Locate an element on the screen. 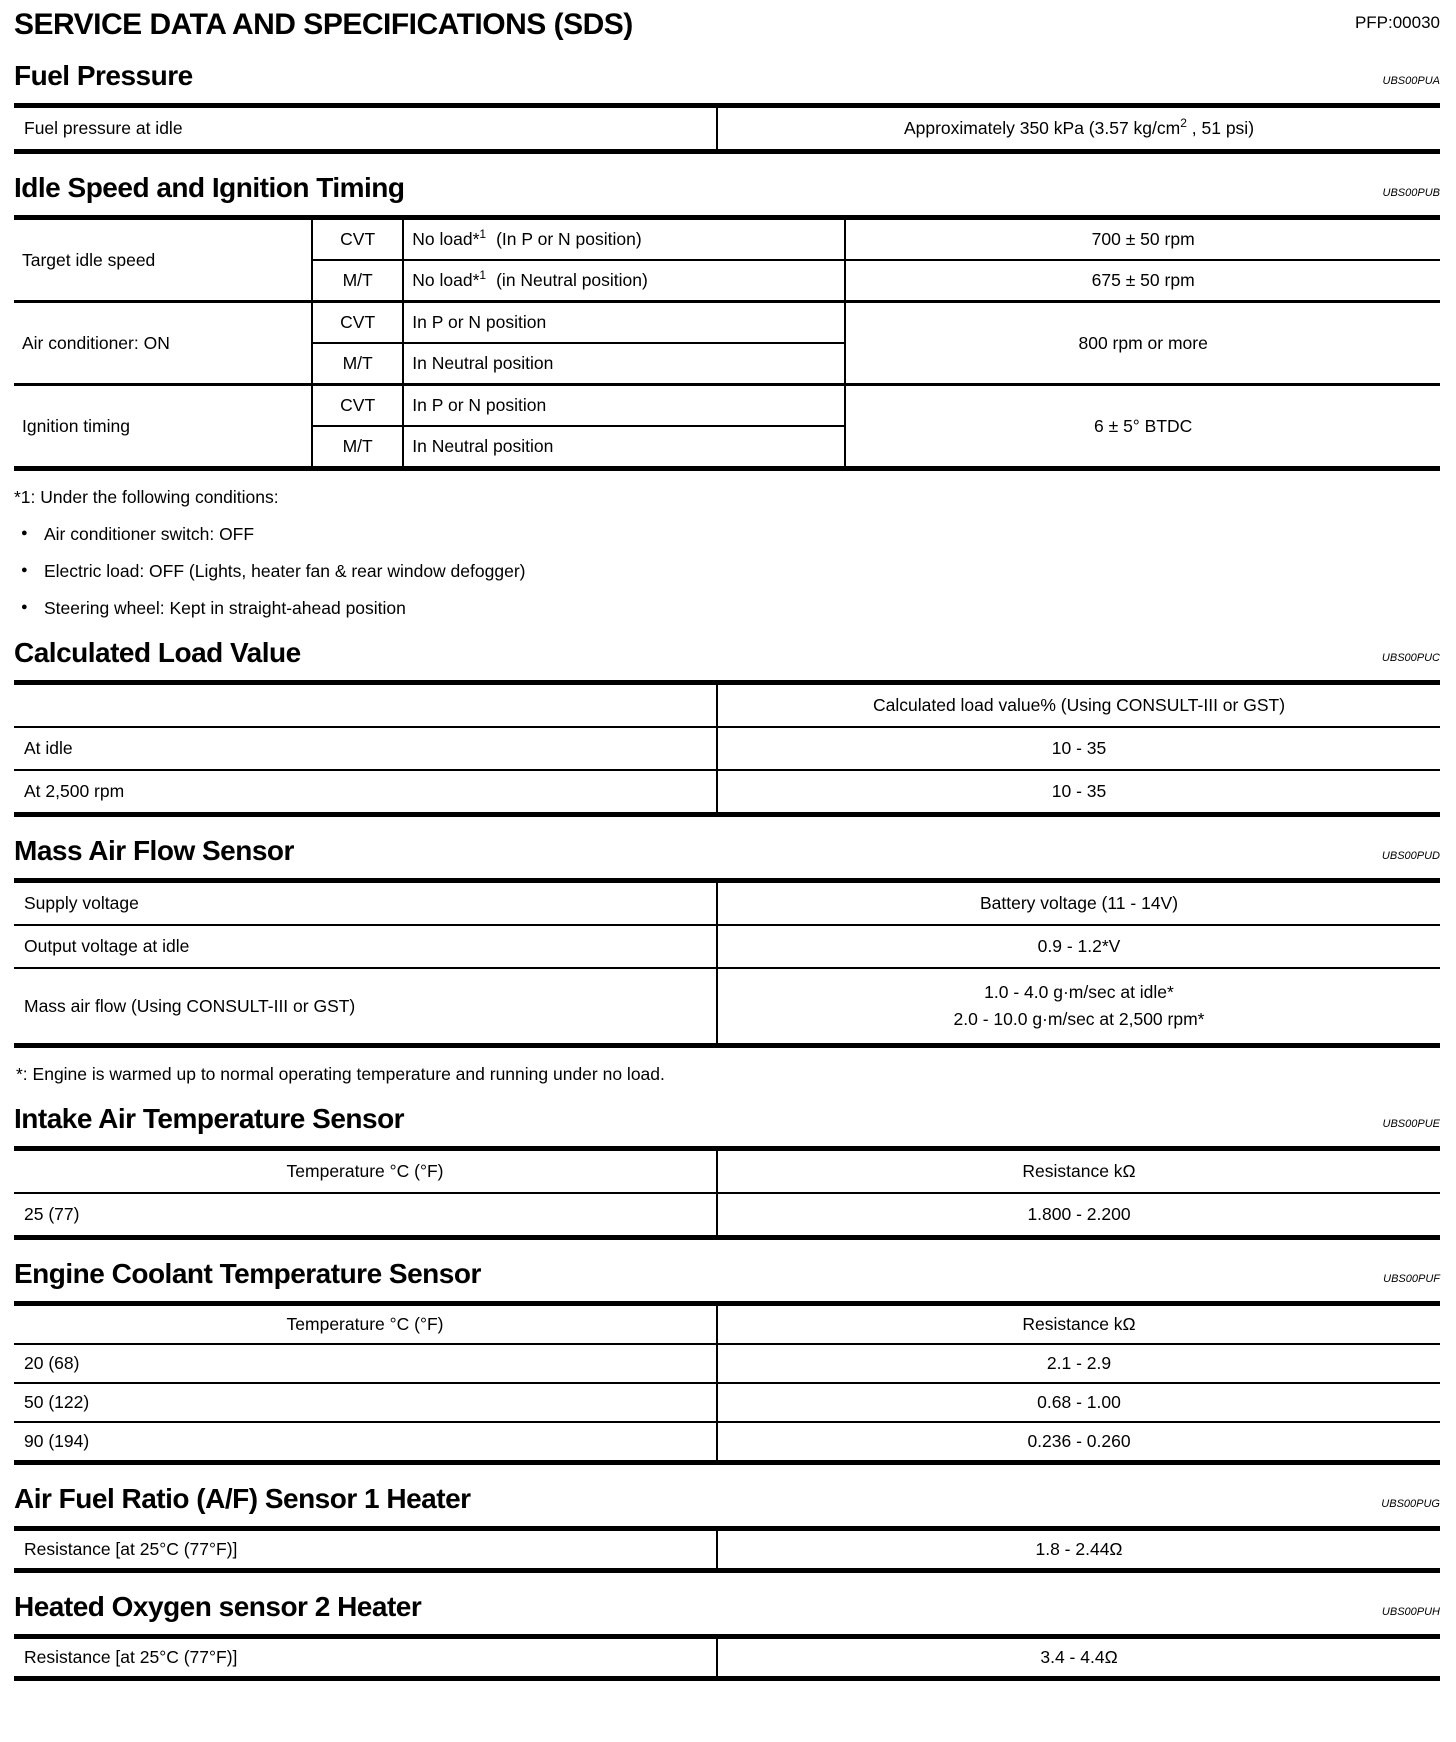  row-label: Supply voltage is located at coordinates (81, 903).